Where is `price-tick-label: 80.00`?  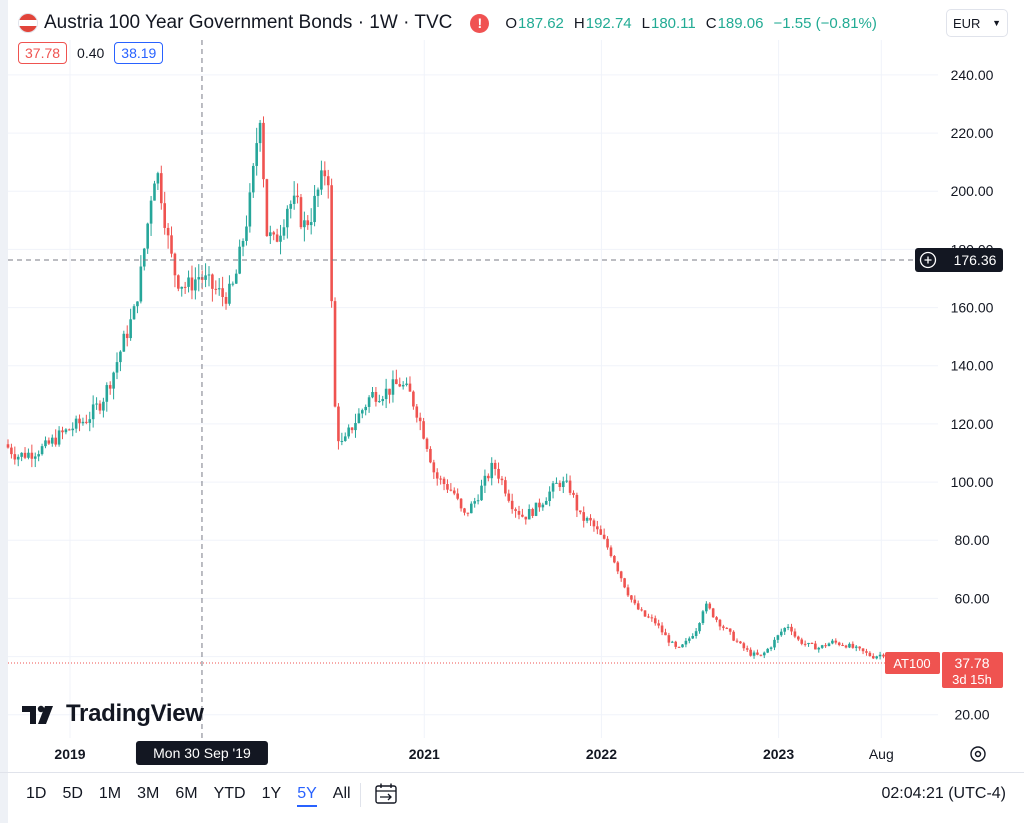
price-tick-label: 80.00 is located at coordinates (971, 540).